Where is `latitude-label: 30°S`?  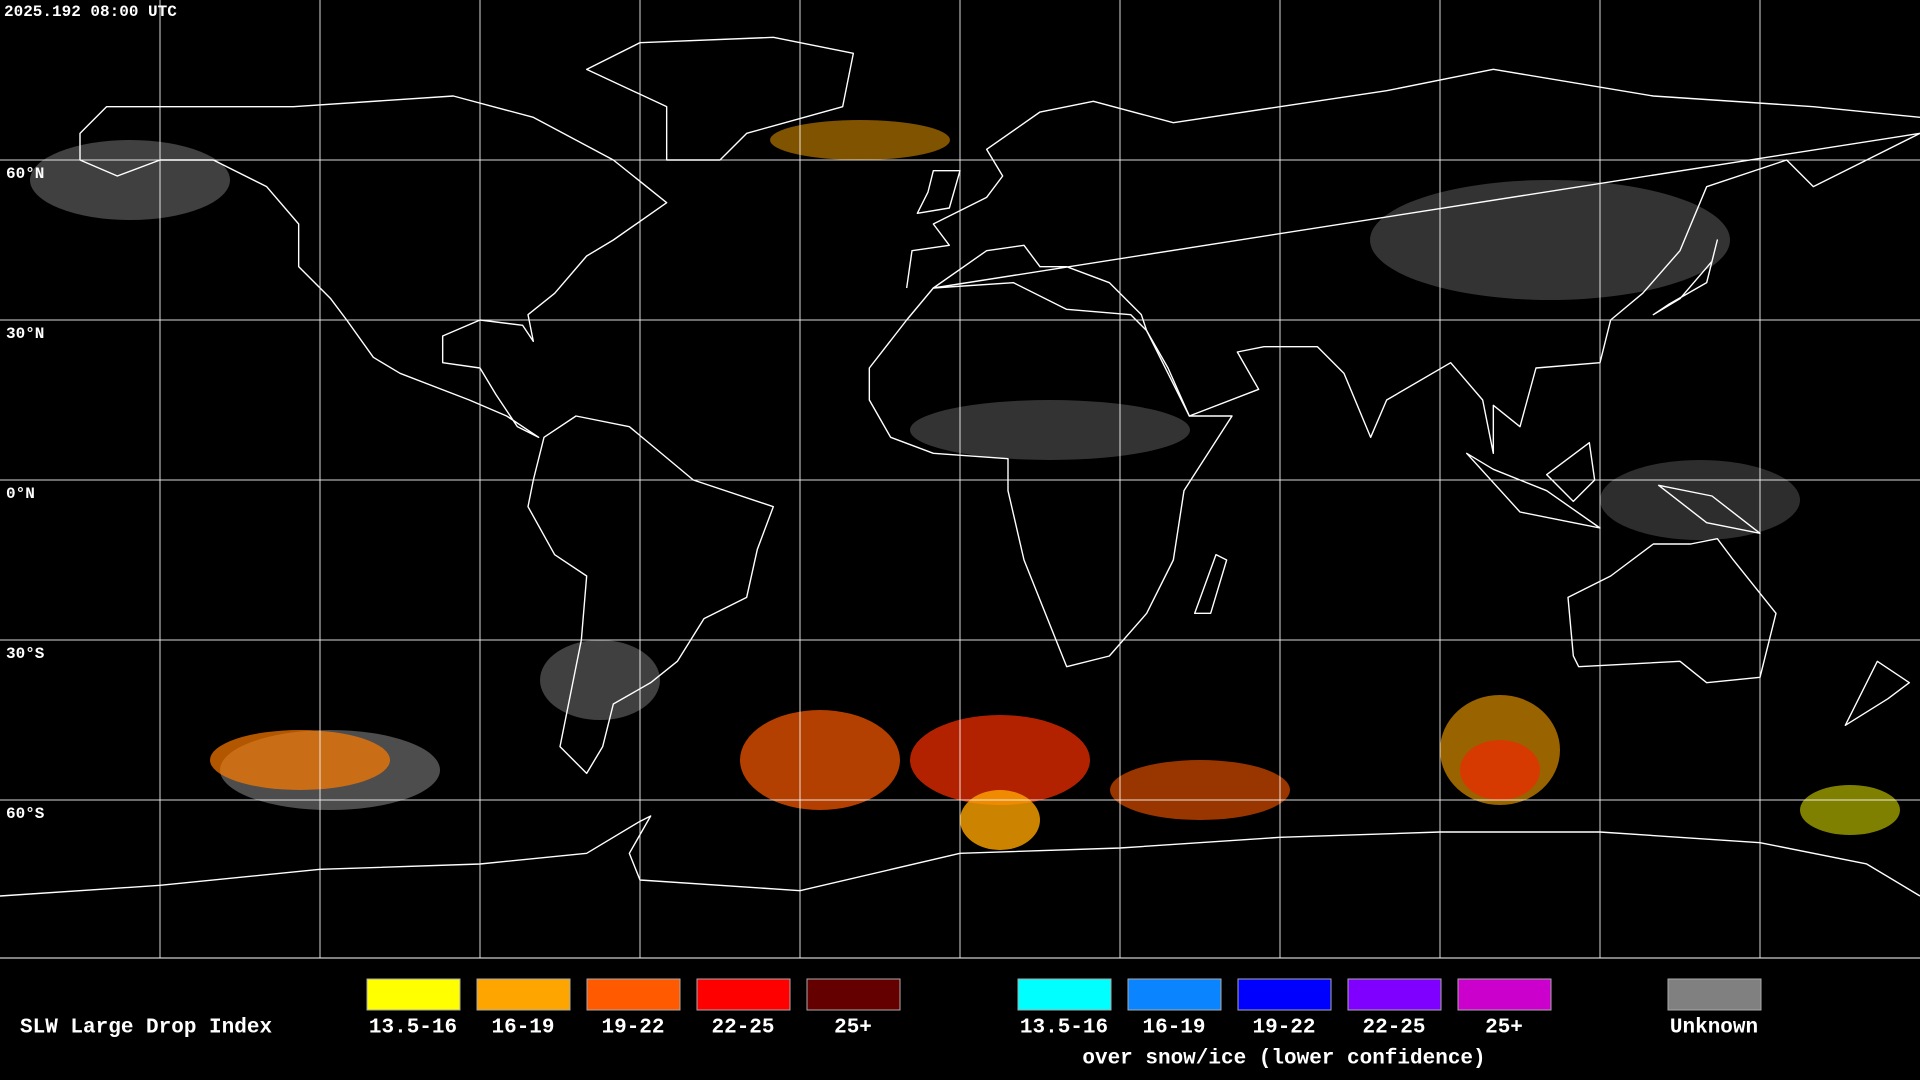
latitude-label: 30°S is located at coordinates (25, 654).